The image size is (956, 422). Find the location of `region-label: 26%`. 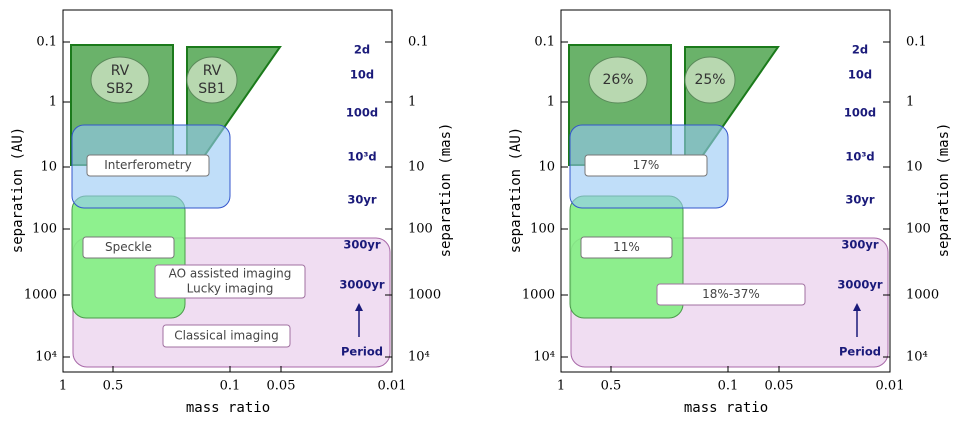

region-label: 26% is located at coordinates (617, 80).